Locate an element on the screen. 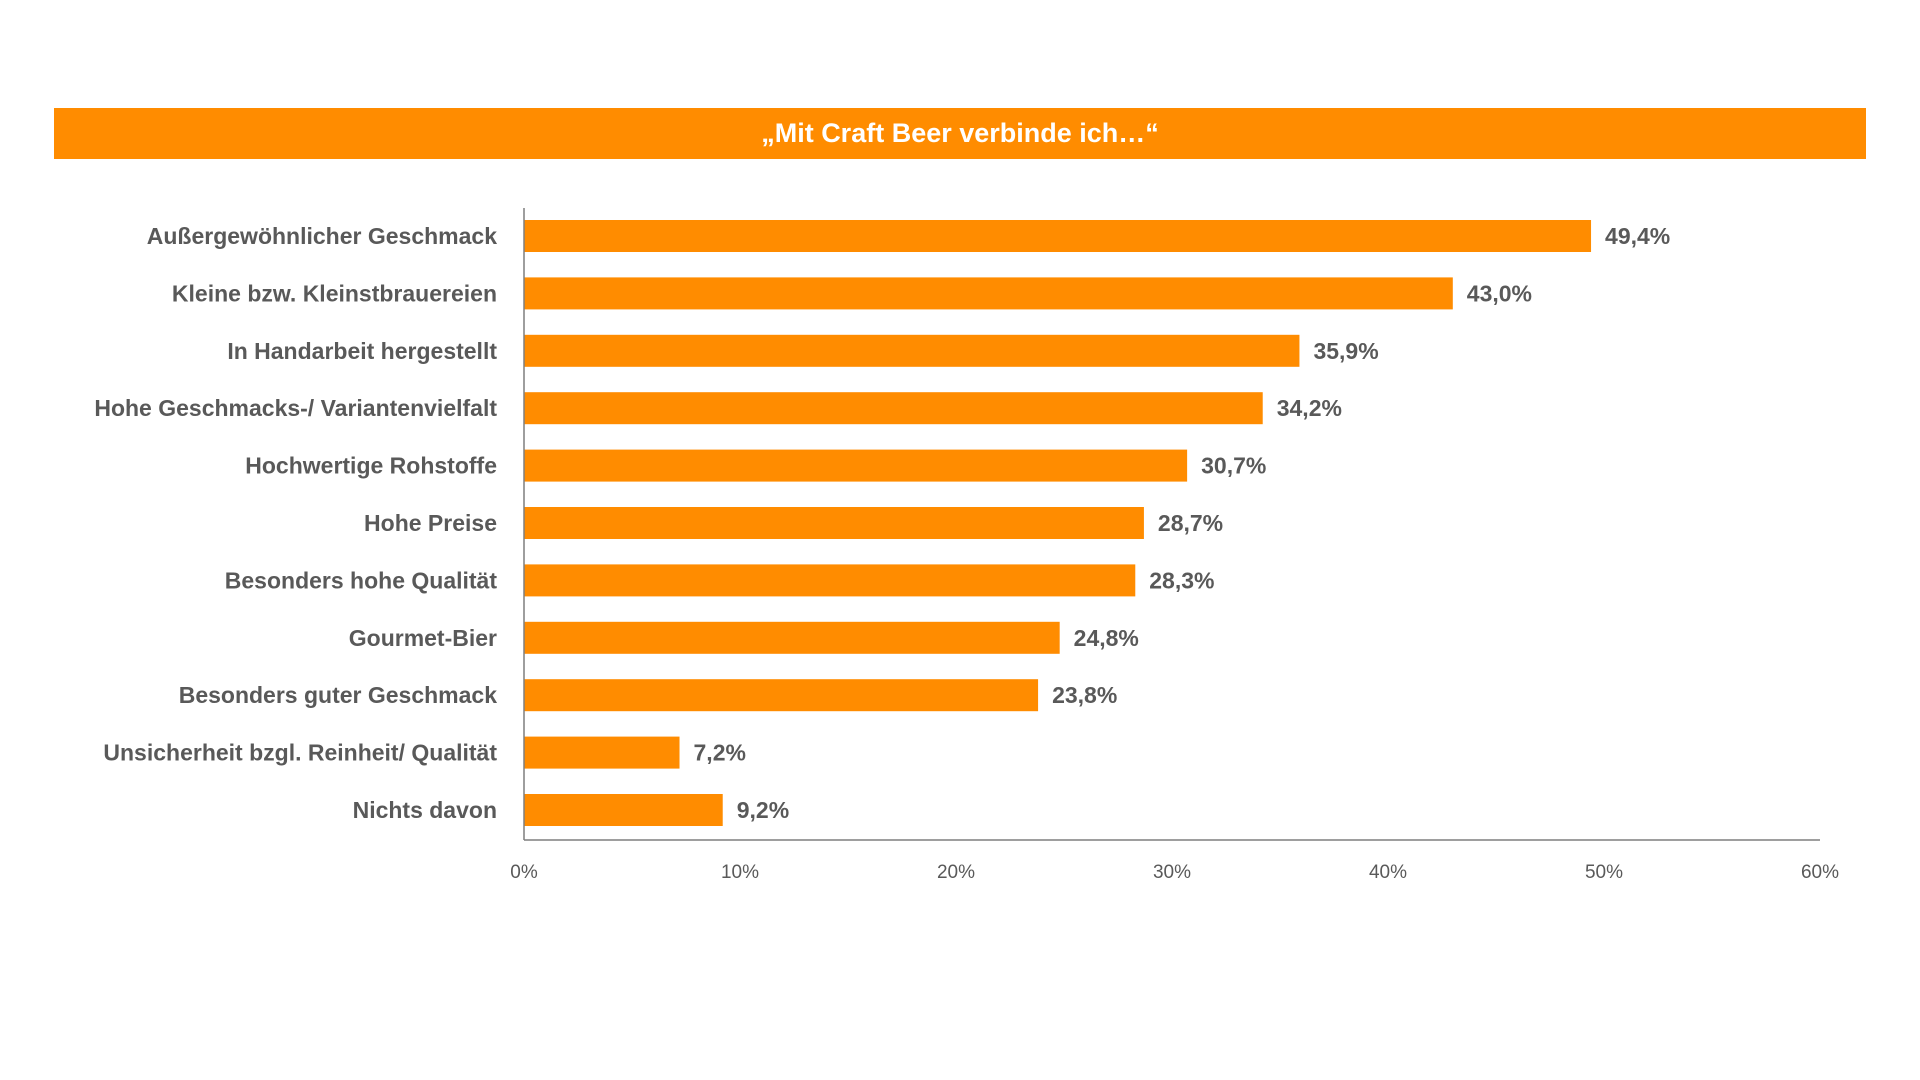  category-label: Hochwertige Rohstoffe is located at coordinates (371, 466).